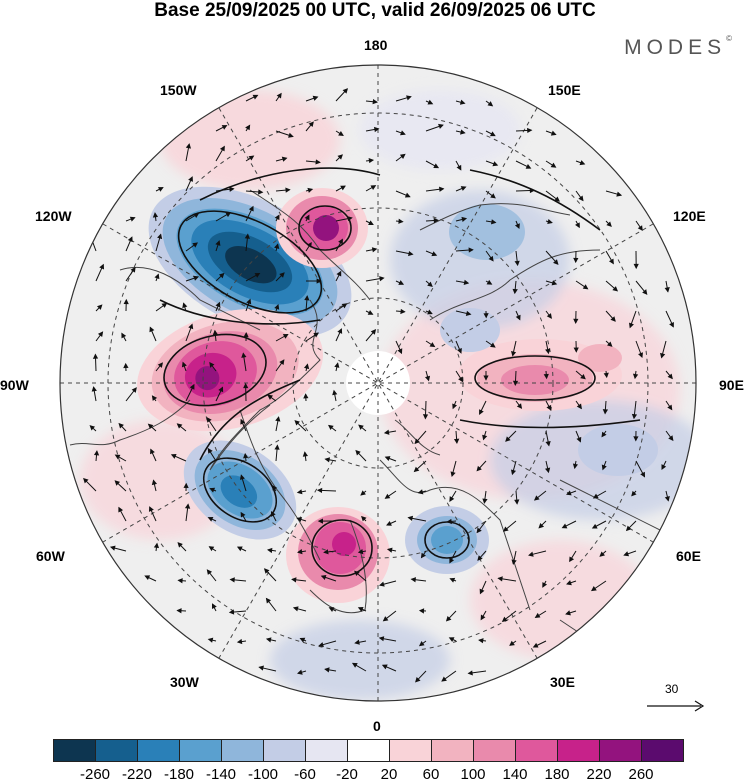 This screenshot has height=784, width=750. I want to click on lon-label-90e: 90E, so click(731, 385).